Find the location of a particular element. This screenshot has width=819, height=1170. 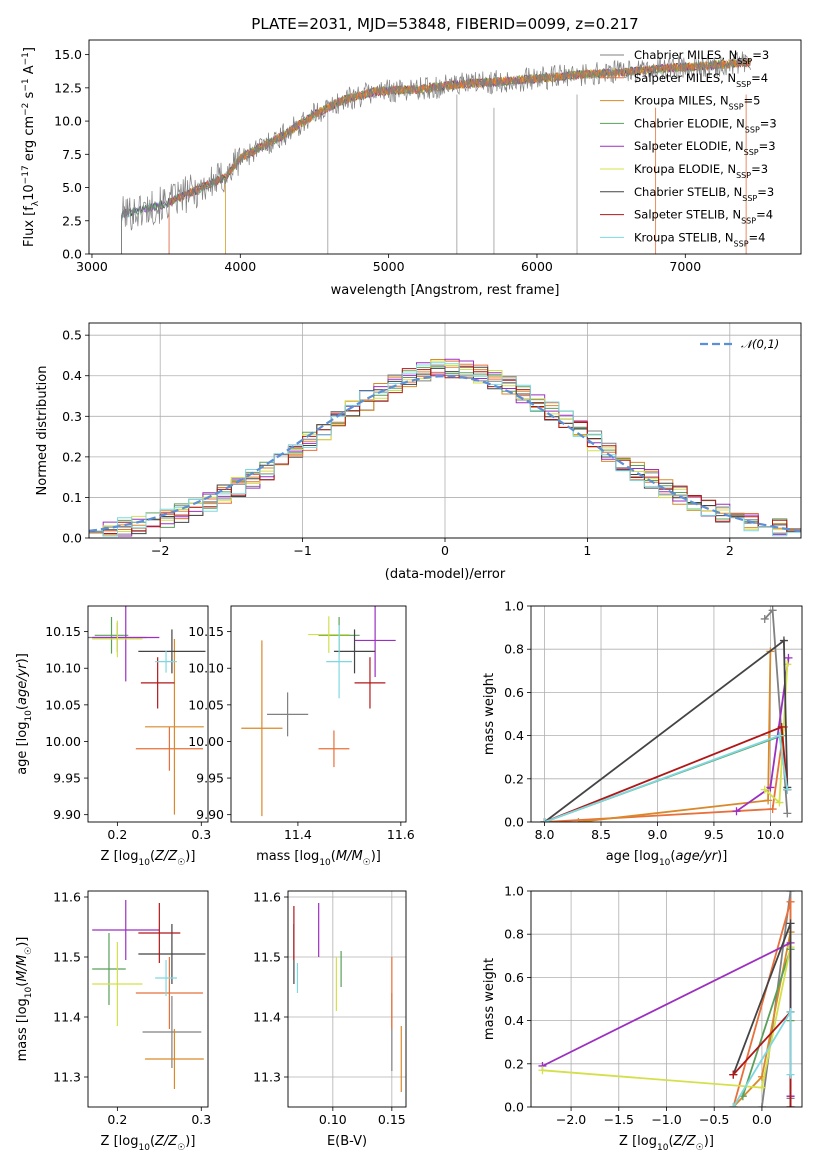

x-tick-label: 5000 is located at coordinates (389, 266).